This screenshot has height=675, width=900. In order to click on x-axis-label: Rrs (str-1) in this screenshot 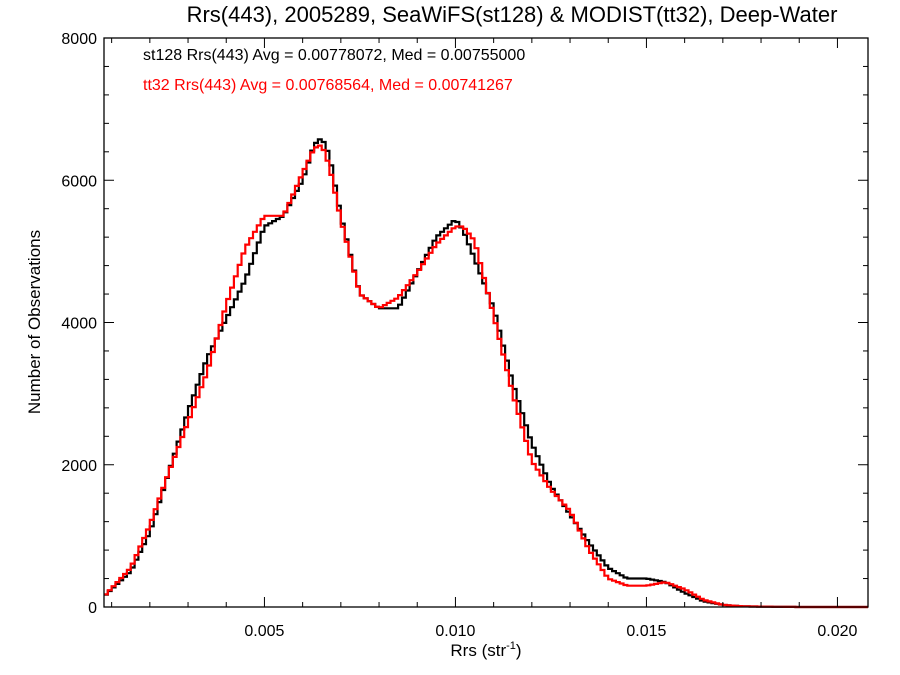, I will do `click(485, 650)`.